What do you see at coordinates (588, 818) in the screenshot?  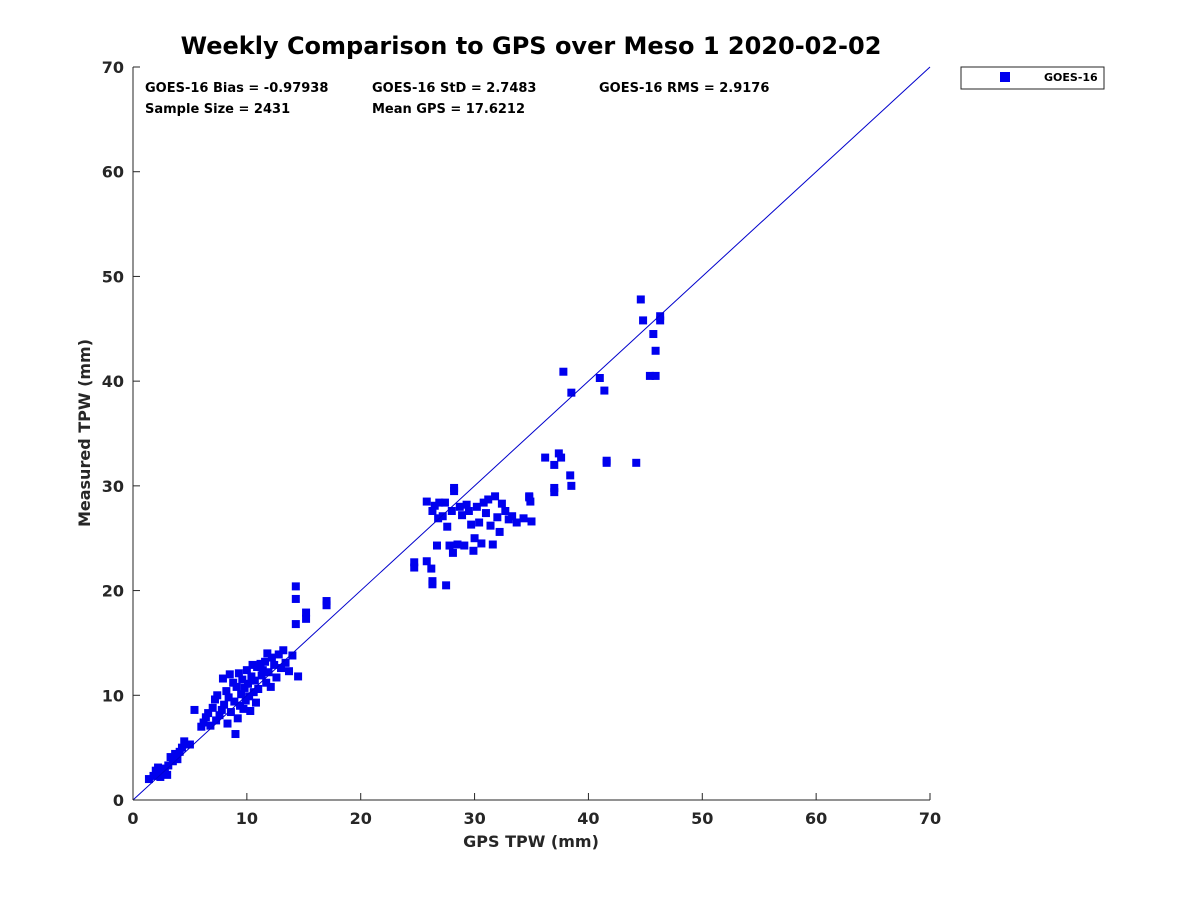 I see `x-tick-label: 40` at bounding box center [588, 818].